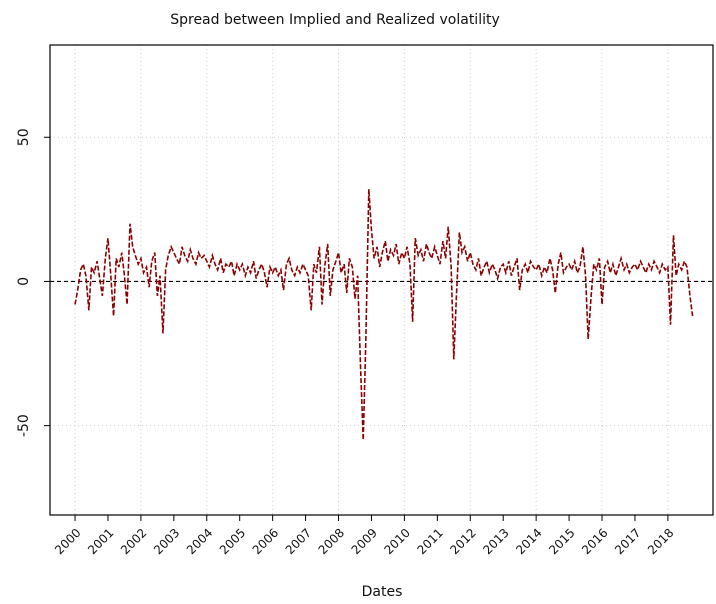 This screenshot has height=604, width=716. Describe the element at coordinates (133, 541) in the screenshot. I see `x-tick-label: 2002` at that location.